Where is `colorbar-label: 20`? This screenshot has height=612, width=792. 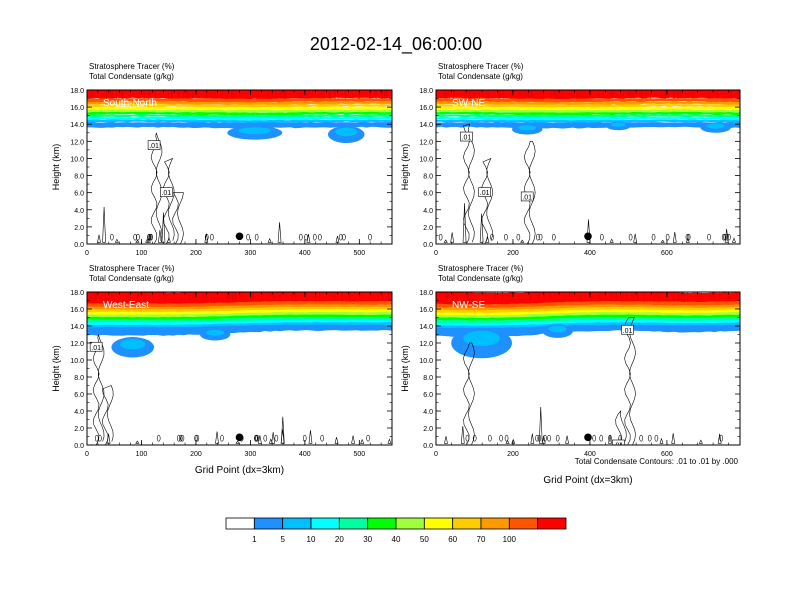 colorbar-label: 20 is located at coordinates (339, 539).